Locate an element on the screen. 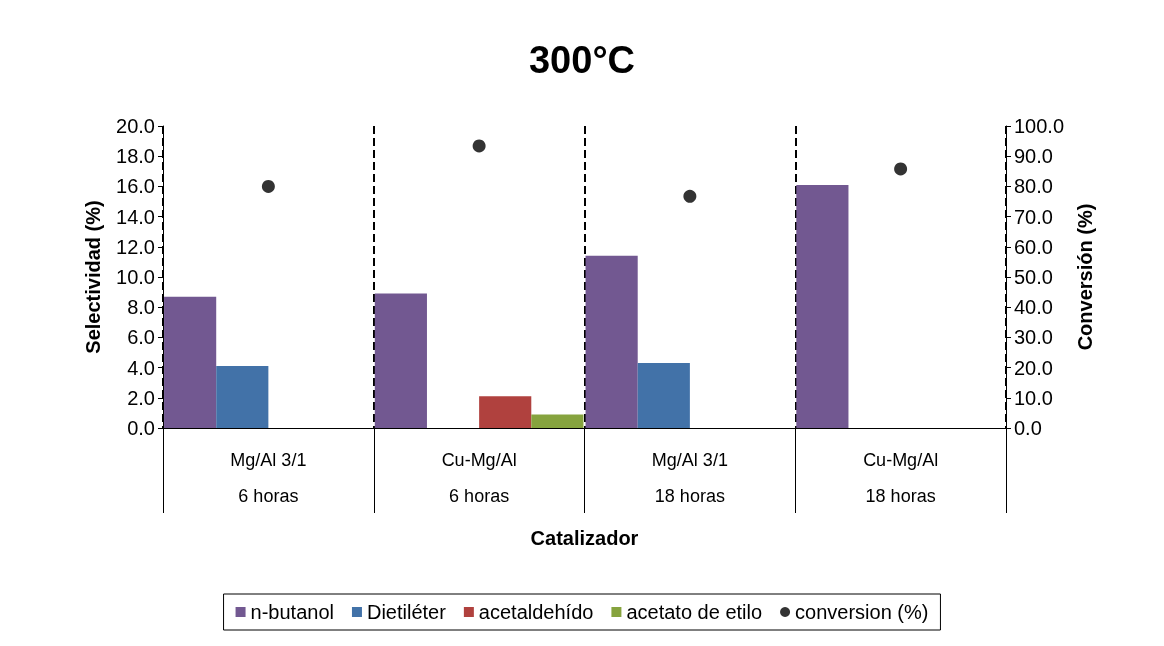 This screenshot has width=1164, height=646. y2-tick-label: 70.0 is located at coordinates (1033, 216).